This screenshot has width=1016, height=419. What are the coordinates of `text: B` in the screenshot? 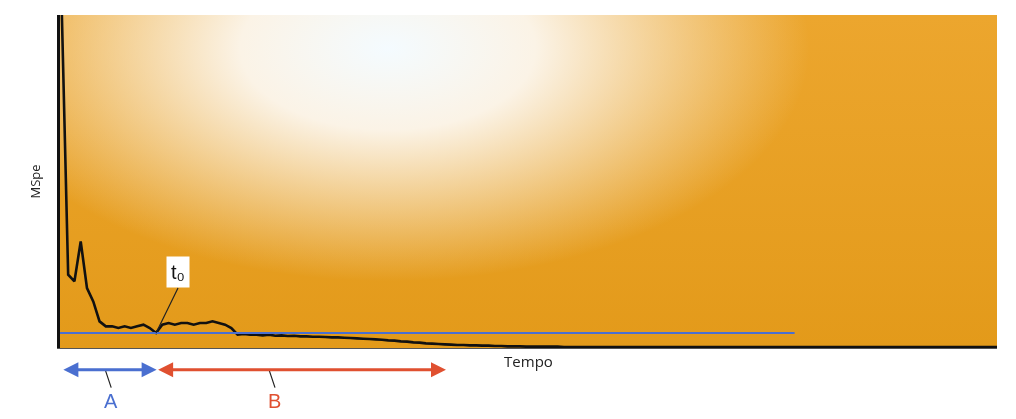 It's located at (275, 401).